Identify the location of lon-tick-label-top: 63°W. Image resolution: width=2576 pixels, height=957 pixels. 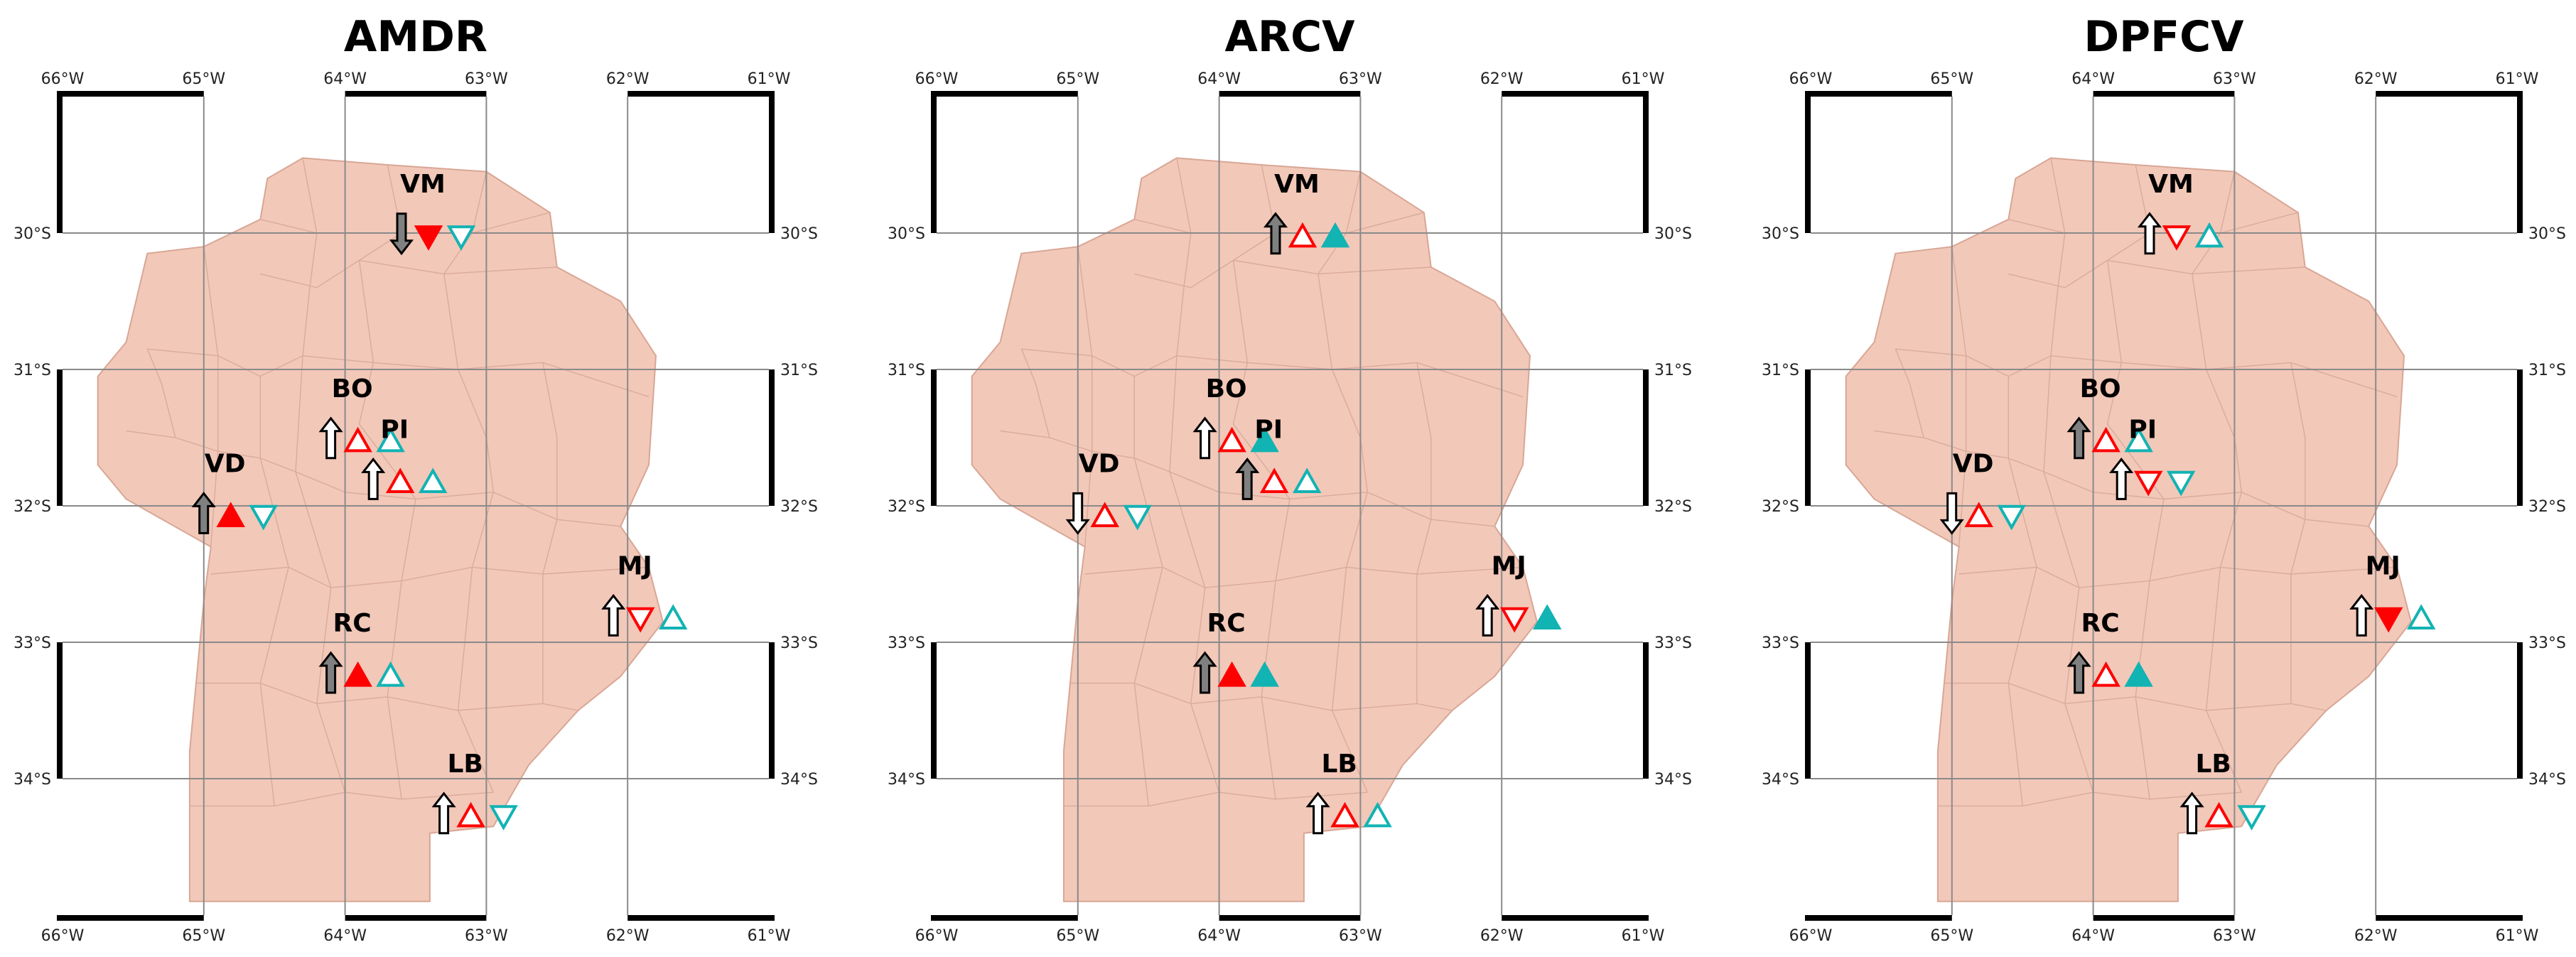
(2234, 79).